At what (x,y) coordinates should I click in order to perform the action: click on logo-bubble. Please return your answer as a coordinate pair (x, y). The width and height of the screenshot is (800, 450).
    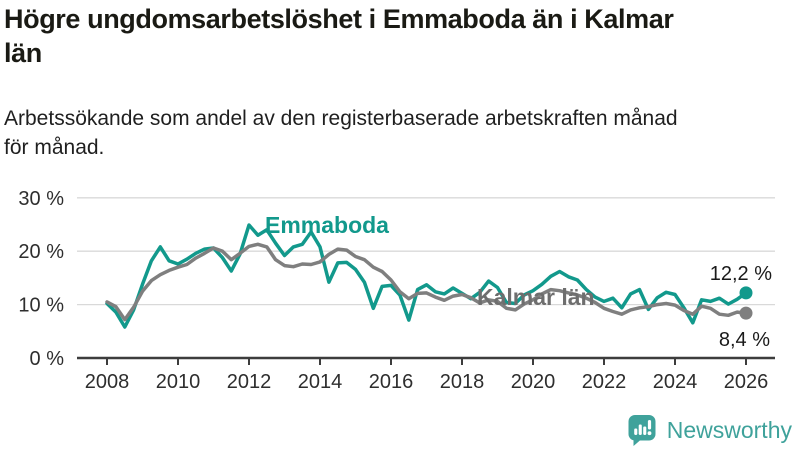
    Looking at the image, I should click on (642, 427).